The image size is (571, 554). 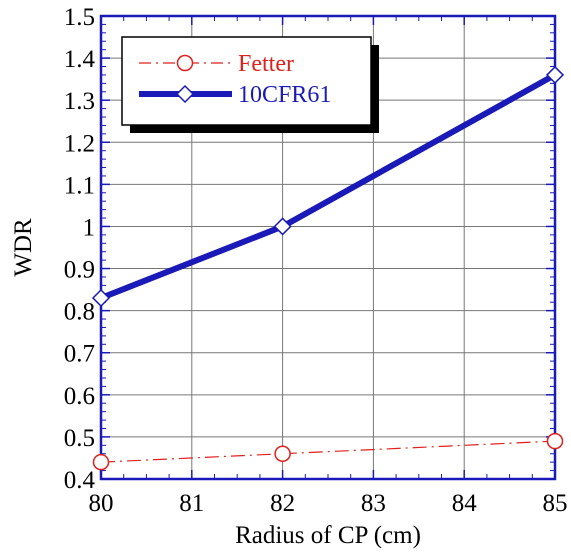 I want to click on y-tick-label: 1.1, so click(x=79, y=185).